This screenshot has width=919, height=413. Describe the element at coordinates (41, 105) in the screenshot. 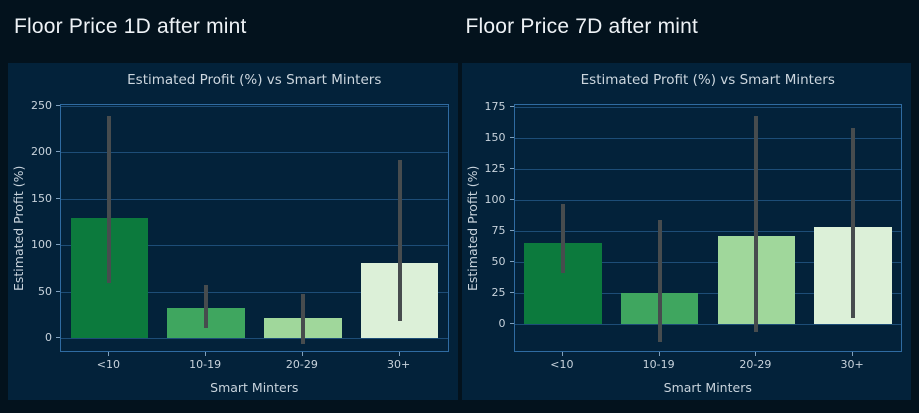

I see `y-tick-label: 250` at that location.